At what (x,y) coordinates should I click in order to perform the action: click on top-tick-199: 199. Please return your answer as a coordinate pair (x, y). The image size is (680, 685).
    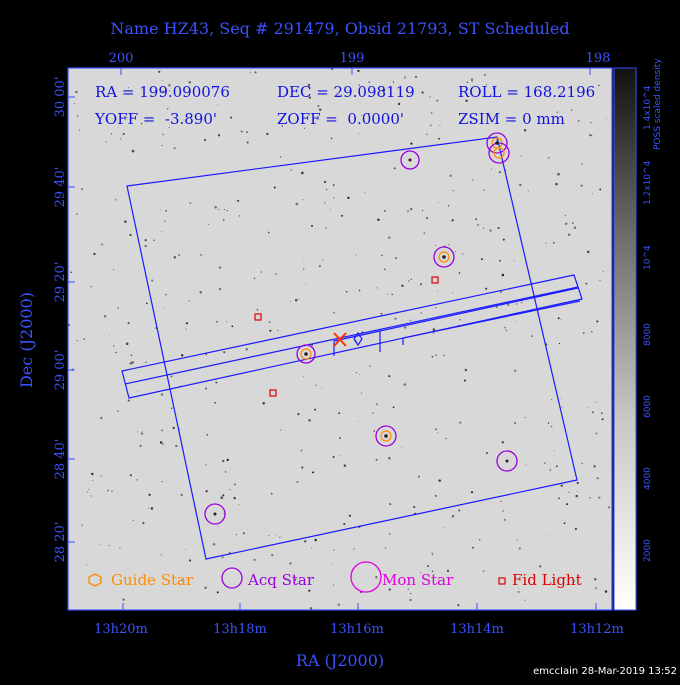
    Looking at the image, I should click on (352, 58).